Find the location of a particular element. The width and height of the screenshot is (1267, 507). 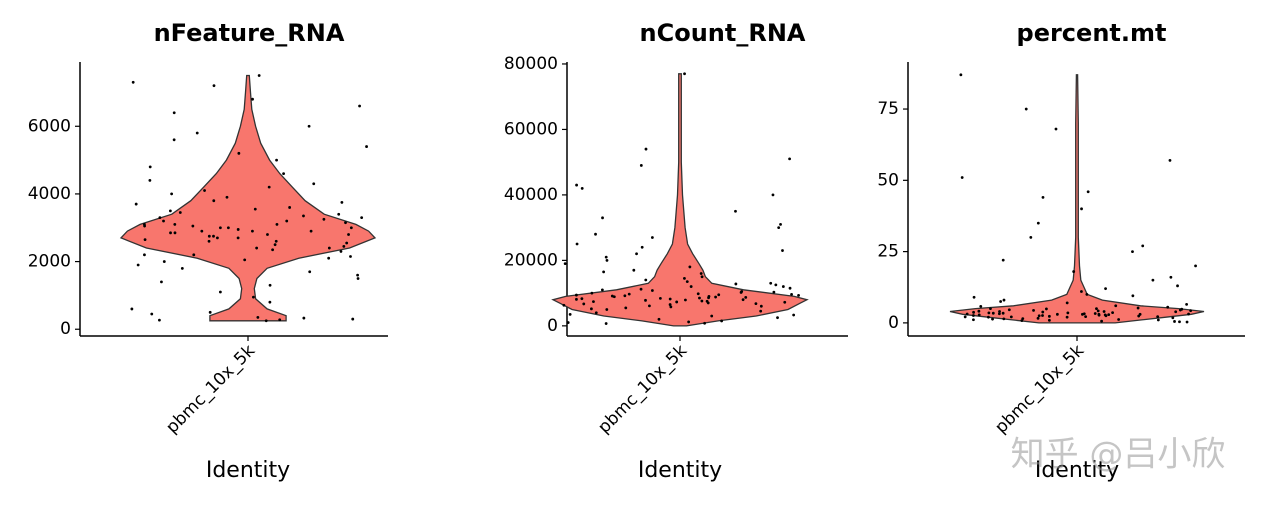

y-tick-label: 4000 is located at coordinates (49, 194).